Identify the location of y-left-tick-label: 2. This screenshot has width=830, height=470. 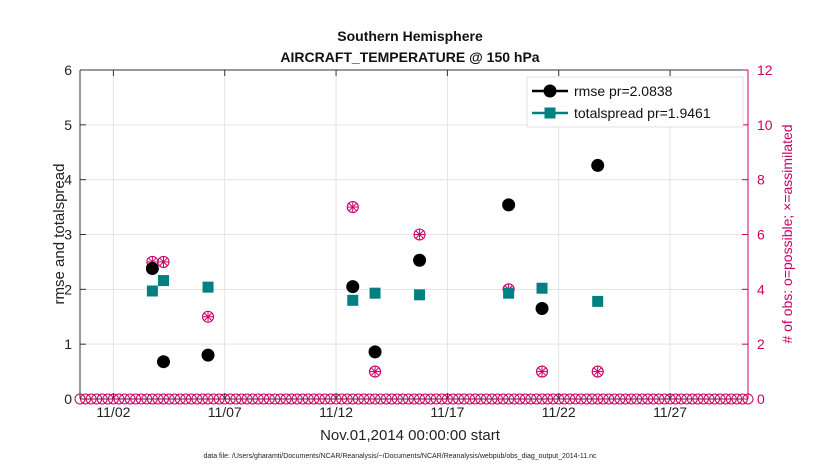
(68, 289).